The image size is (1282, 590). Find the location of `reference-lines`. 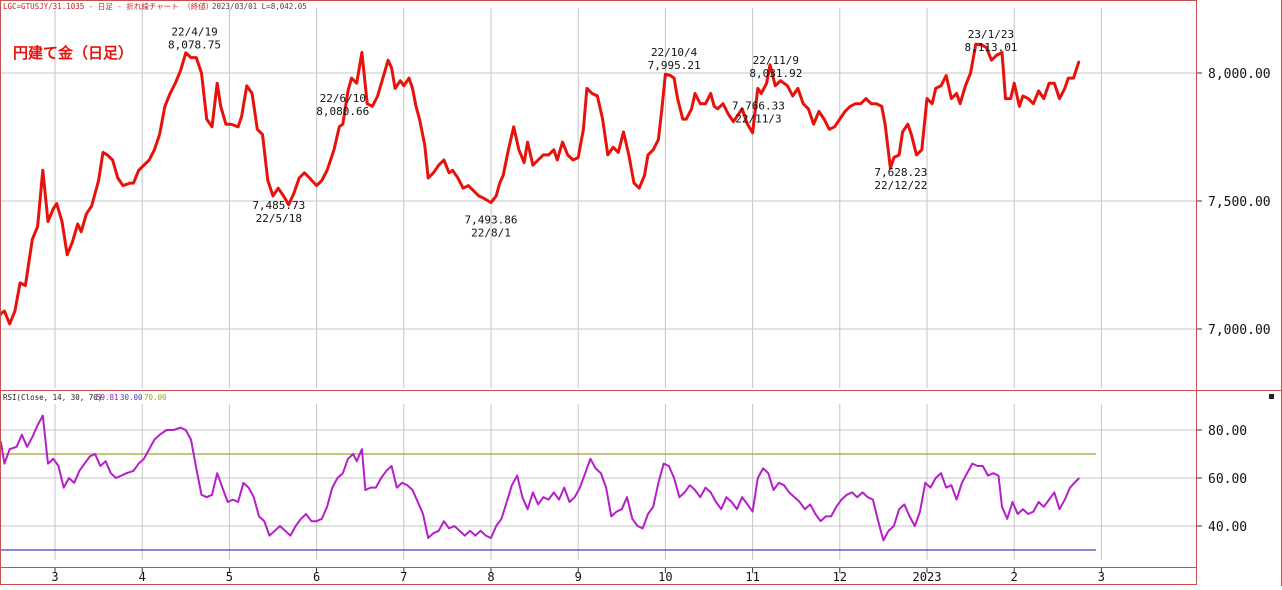

reference-lines is located at coordinates (548, 502).